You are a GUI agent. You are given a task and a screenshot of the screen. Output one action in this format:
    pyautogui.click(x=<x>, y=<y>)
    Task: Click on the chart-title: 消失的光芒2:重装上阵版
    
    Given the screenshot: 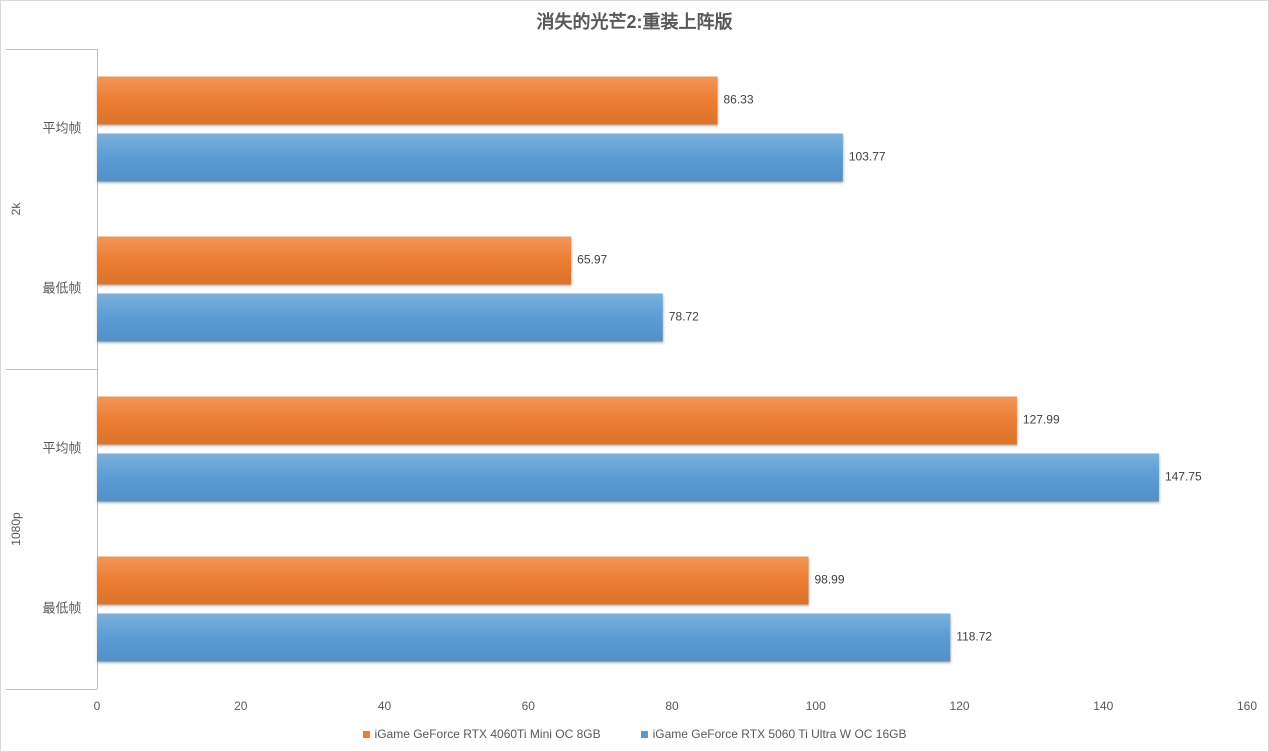 What is the action you would take?
    pyautogui.click(x=634, y=22)
    